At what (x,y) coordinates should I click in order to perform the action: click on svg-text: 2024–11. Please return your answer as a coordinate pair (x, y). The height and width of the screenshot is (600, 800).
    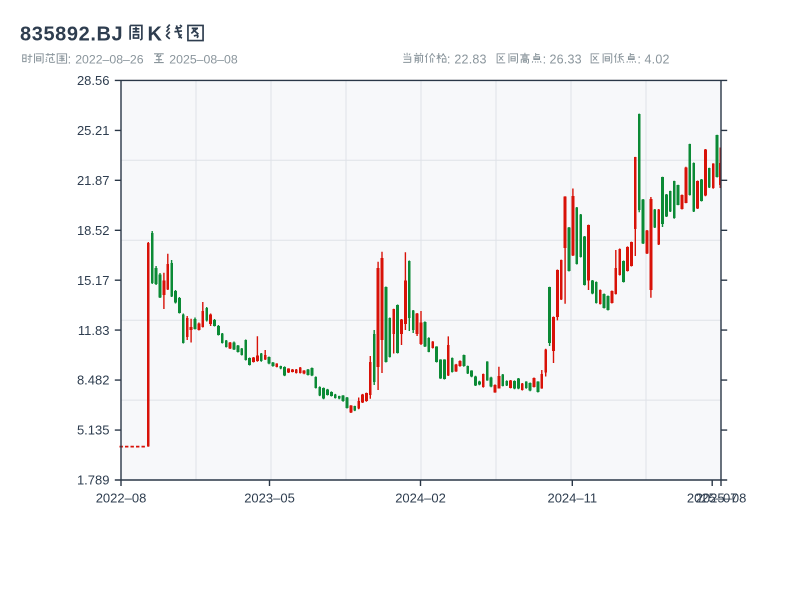
    Looking at the image, I should click on (572, 497).